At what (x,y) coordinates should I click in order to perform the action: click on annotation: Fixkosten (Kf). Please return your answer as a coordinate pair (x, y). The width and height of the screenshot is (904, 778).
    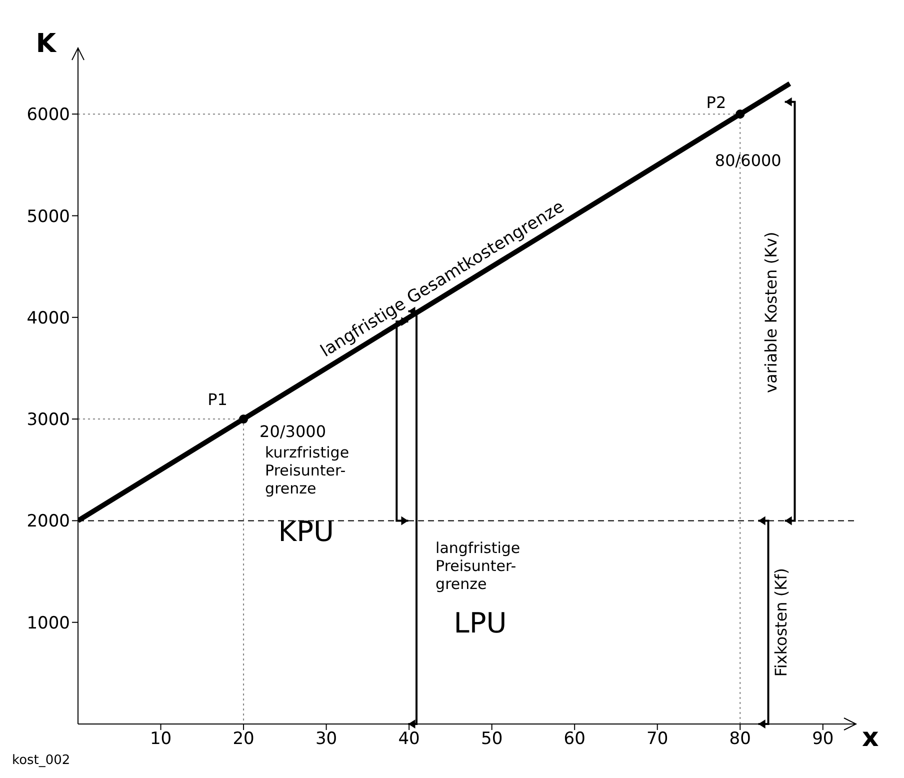
    Looking at the image, I should click on (780, 622).